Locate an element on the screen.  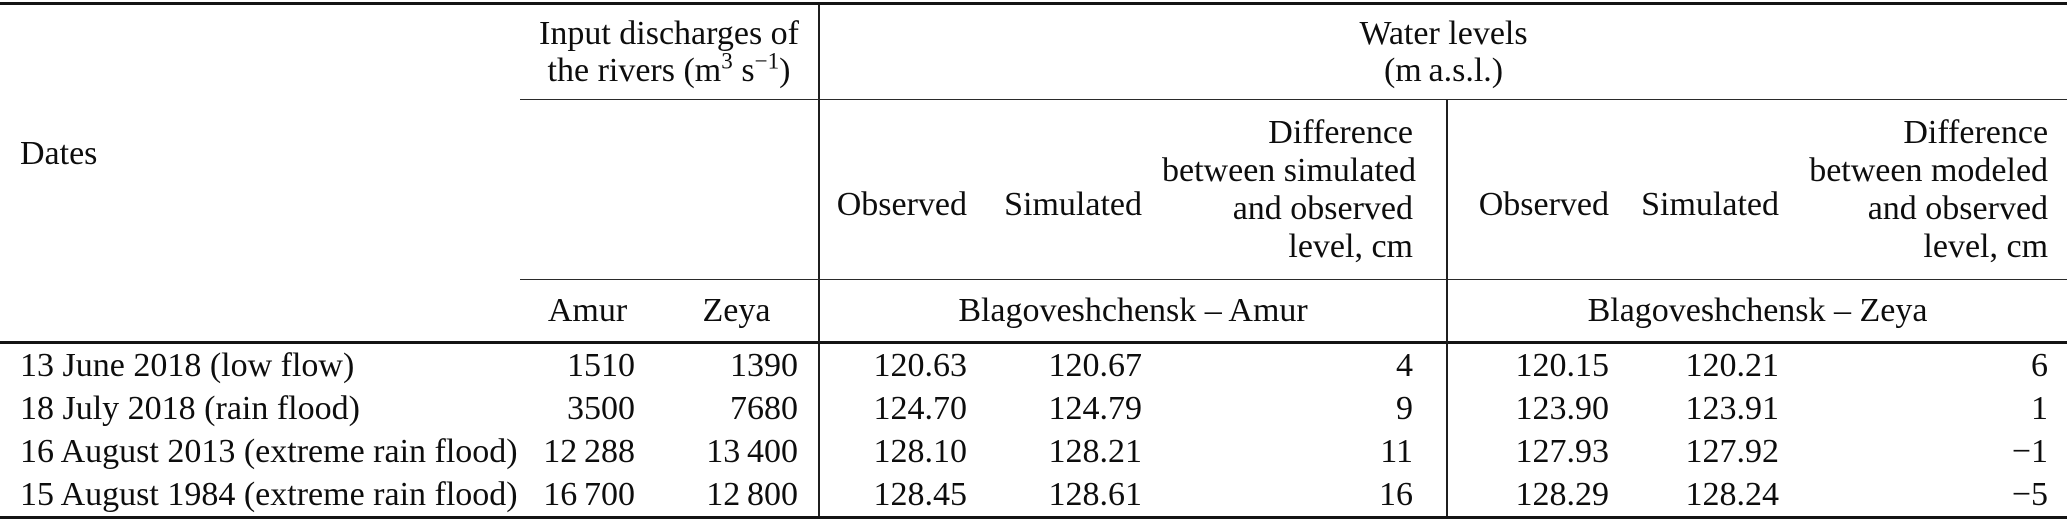
cell-zeya-observed: 123.90 is located at coordinates (1562, 408).